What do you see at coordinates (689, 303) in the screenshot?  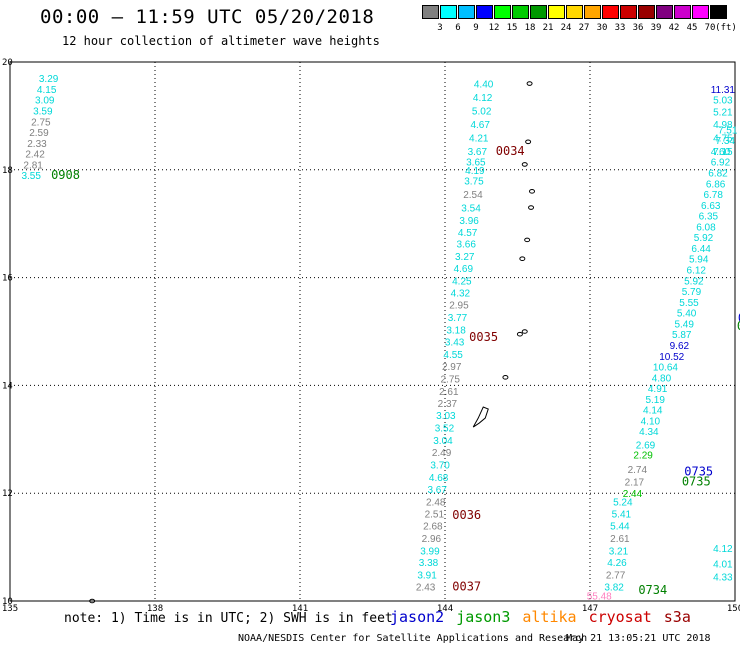 I see `wave-height-value: 5.55` at bounding box center [689, 303].